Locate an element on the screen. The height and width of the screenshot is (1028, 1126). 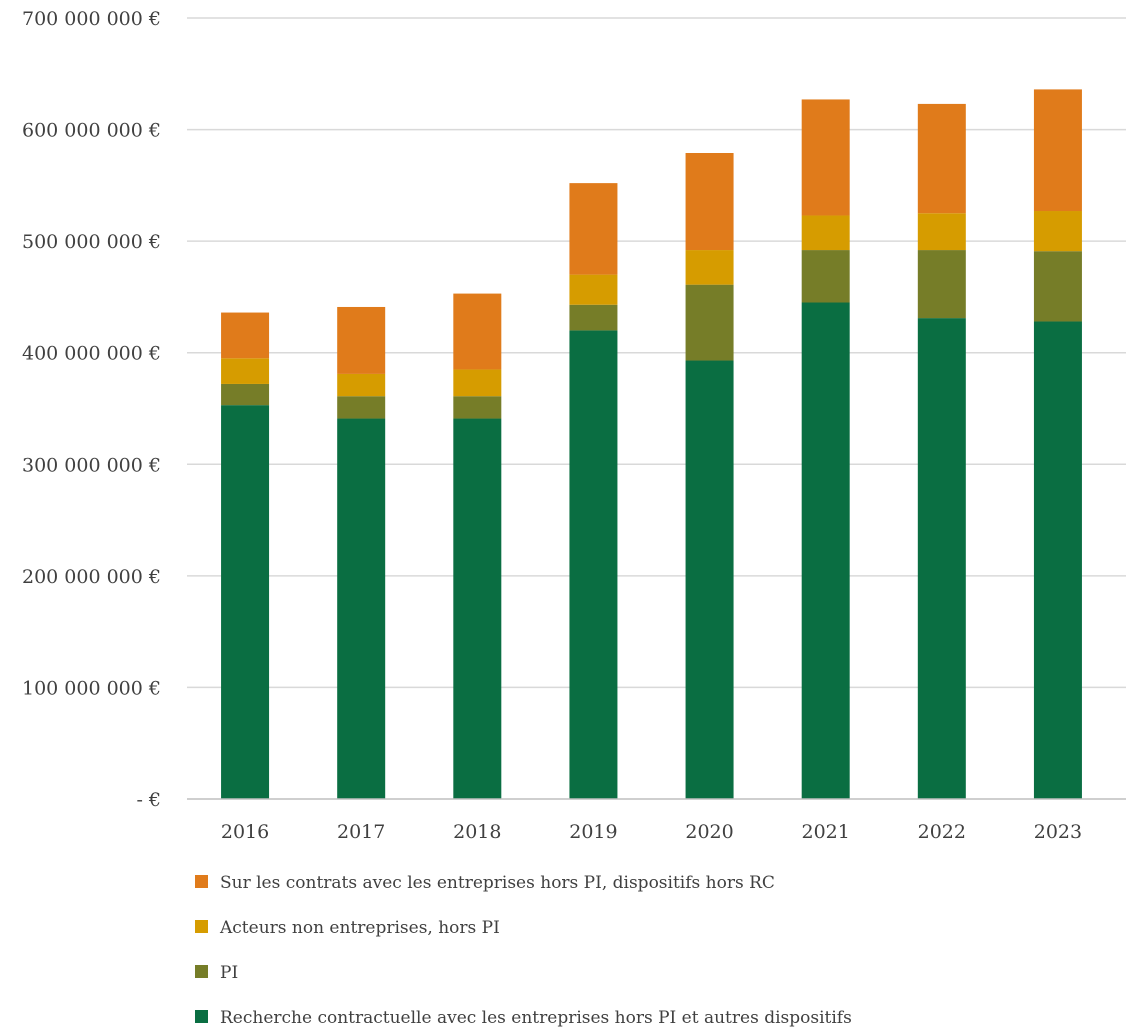
y-tick-label: 200 000 000 € is located at coordinates (91, 577).